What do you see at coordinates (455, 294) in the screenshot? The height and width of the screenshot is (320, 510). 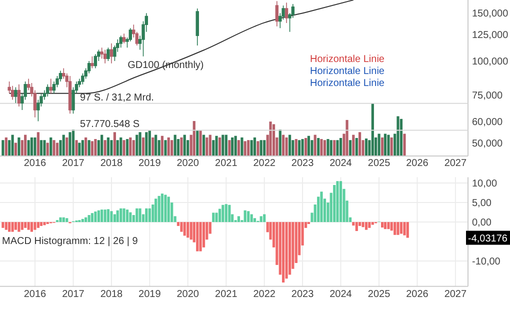 I see `x-tick-label: 2027` at bounding box center [455, 294].